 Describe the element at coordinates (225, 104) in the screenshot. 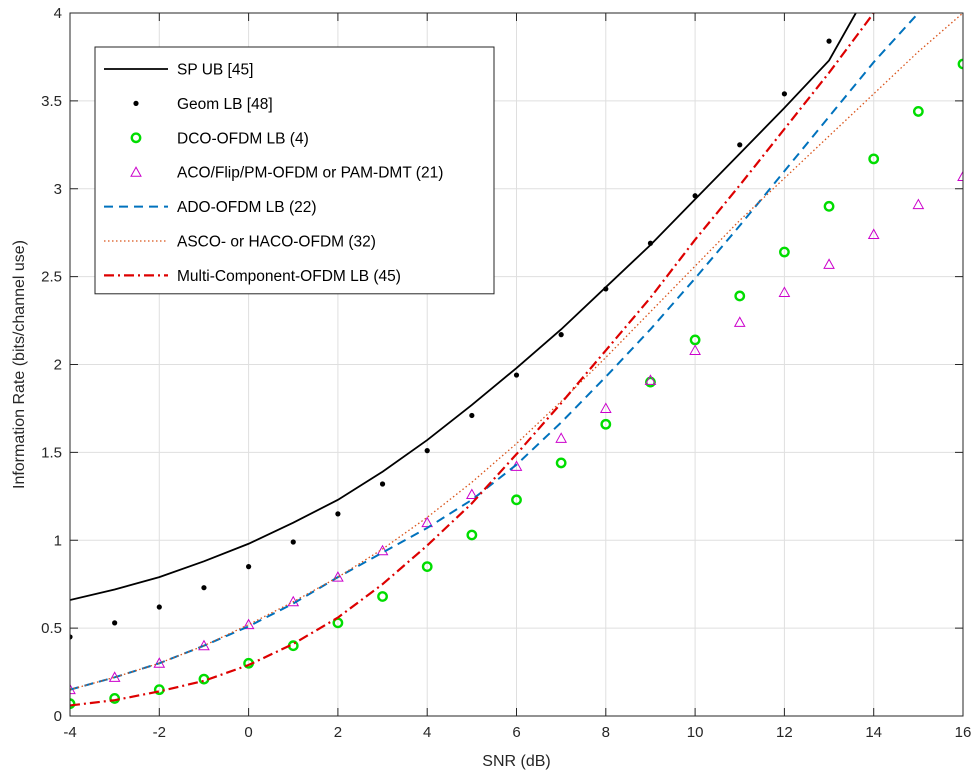

I see `legend-label: Geom LB [48]` at that location.